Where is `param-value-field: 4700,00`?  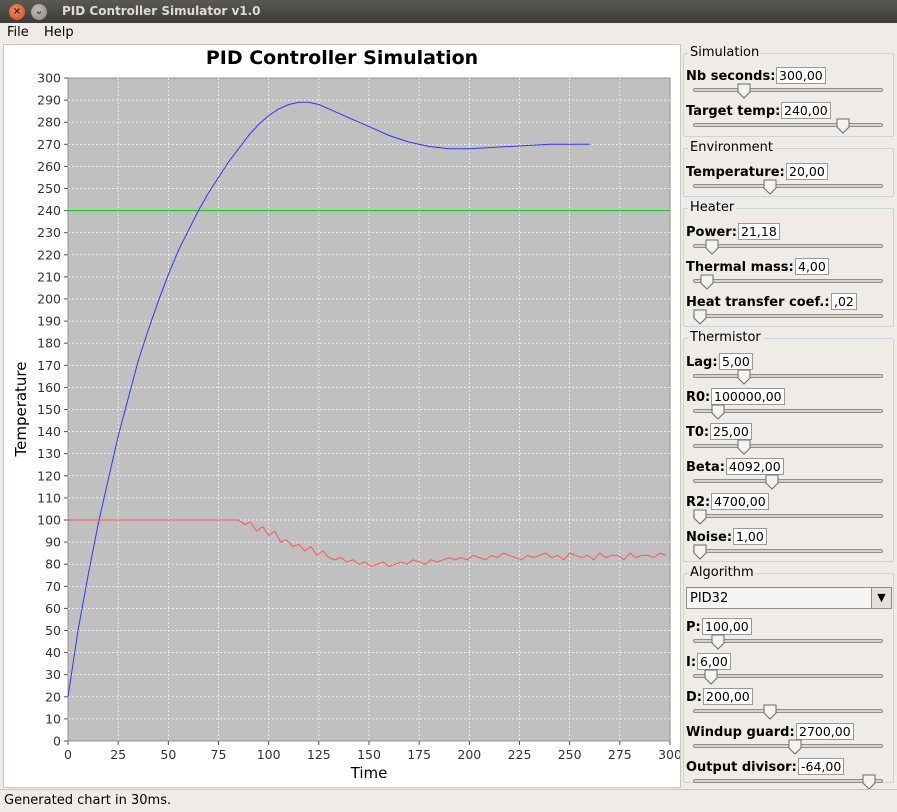 param-value-field: 4700,00 is located at coordinates (740, 501).